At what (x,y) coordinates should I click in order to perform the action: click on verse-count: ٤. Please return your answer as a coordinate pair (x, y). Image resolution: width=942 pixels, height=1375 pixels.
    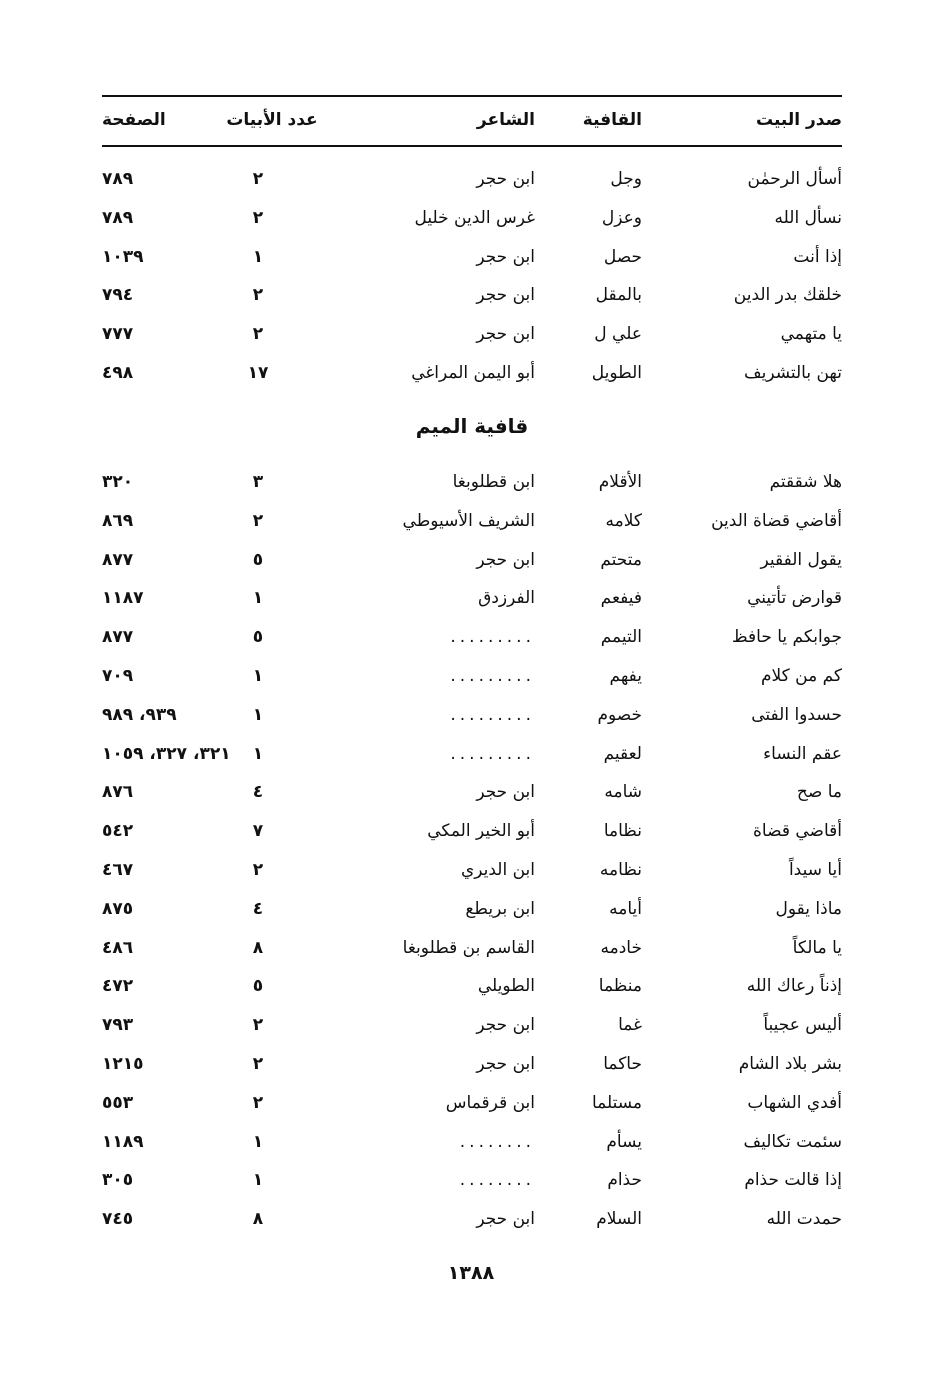
    Looking at the image, I should click on (258, 792).